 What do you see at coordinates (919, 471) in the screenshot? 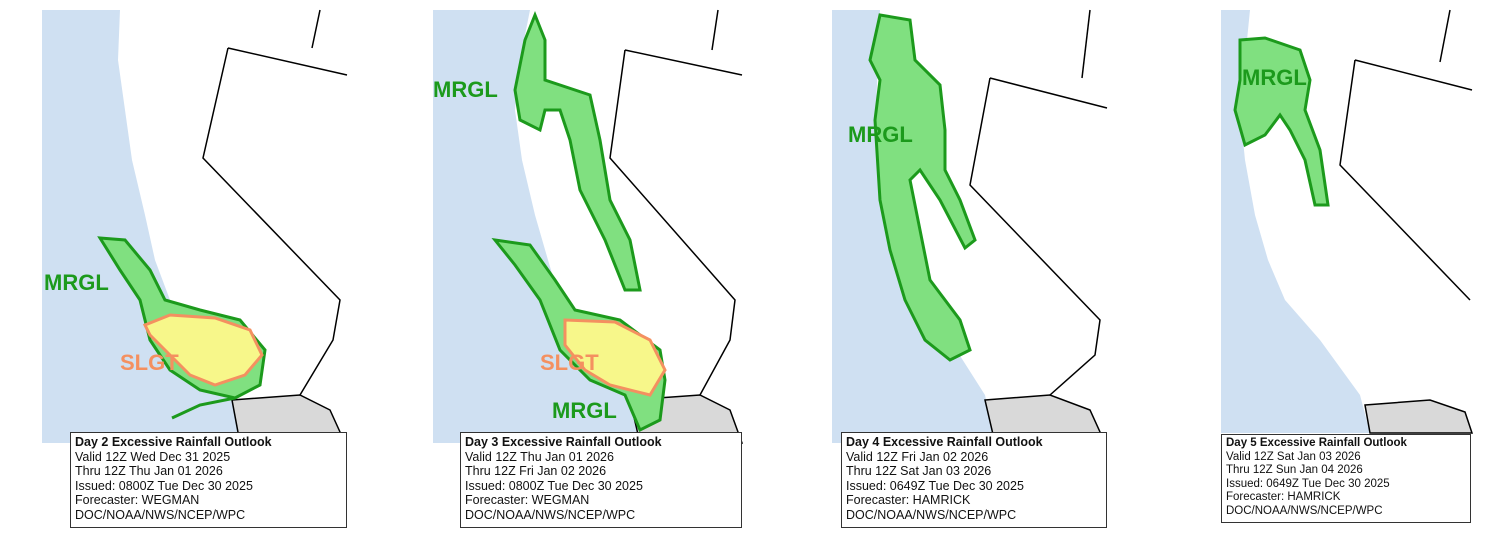
I see `caption-thru: Thru 12Z Sat Jan 03 2026` at bounding box center [919, 471].